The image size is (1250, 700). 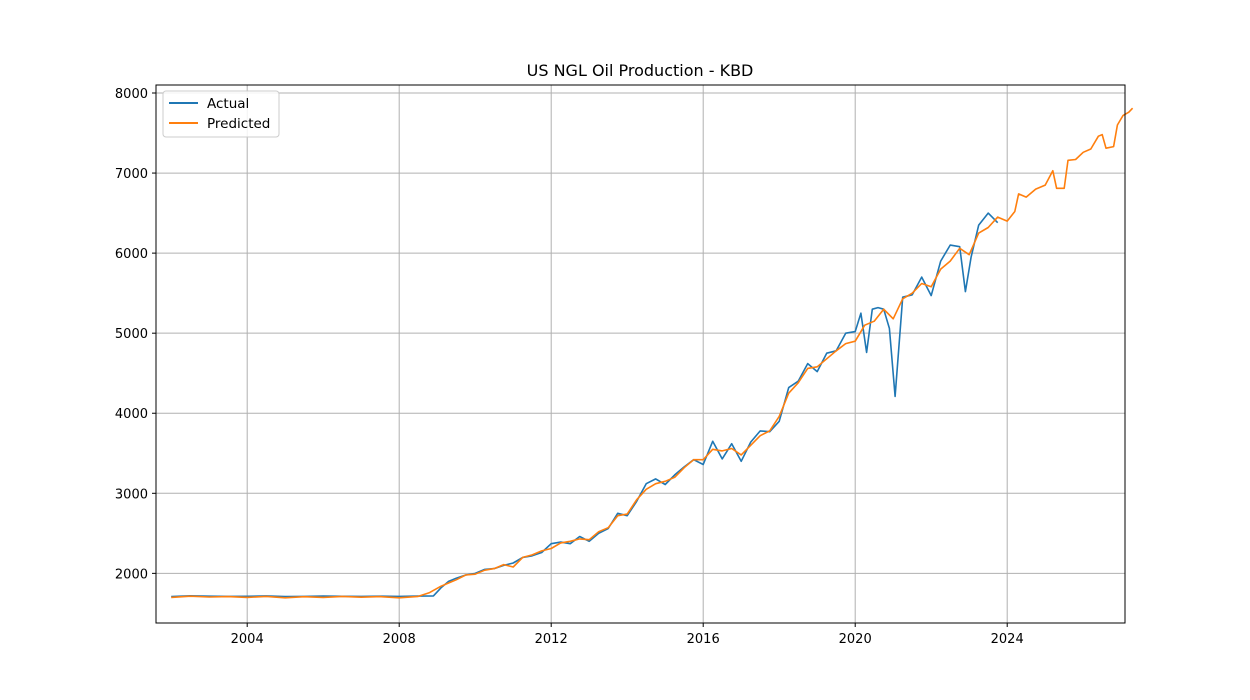 I want to click on y-tick-label: 7000, so click(x=131, y=174).